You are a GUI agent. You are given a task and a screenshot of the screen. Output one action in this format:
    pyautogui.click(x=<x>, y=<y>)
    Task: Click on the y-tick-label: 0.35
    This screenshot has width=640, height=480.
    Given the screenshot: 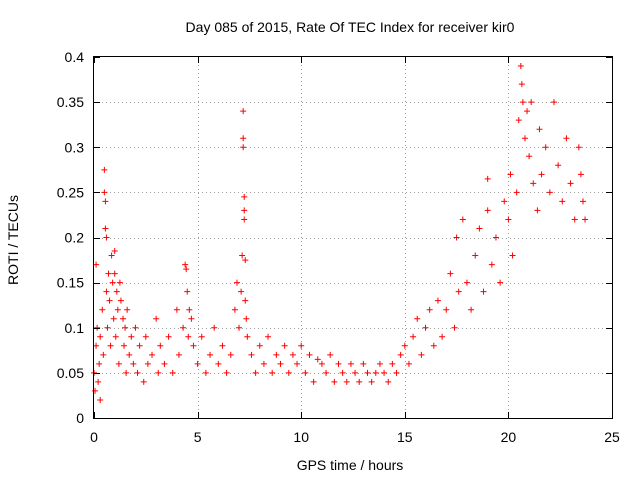 What is the action you would take?
    pyautogui.click(x=70, y=102)
    